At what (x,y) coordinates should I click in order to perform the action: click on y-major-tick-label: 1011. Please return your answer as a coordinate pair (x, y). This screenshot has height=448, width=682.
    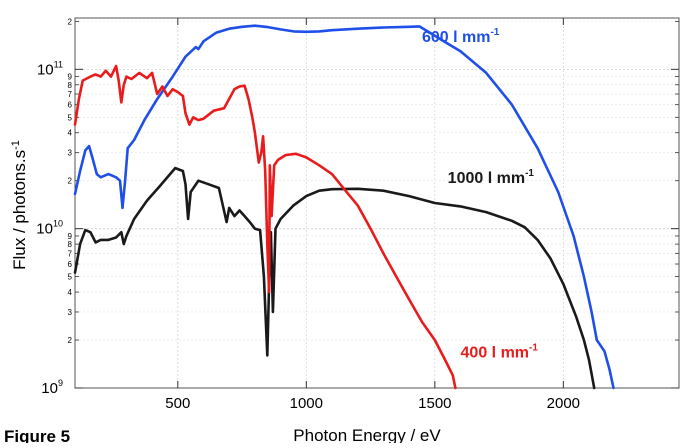
    Looking at the image, I should click on (50, 68).